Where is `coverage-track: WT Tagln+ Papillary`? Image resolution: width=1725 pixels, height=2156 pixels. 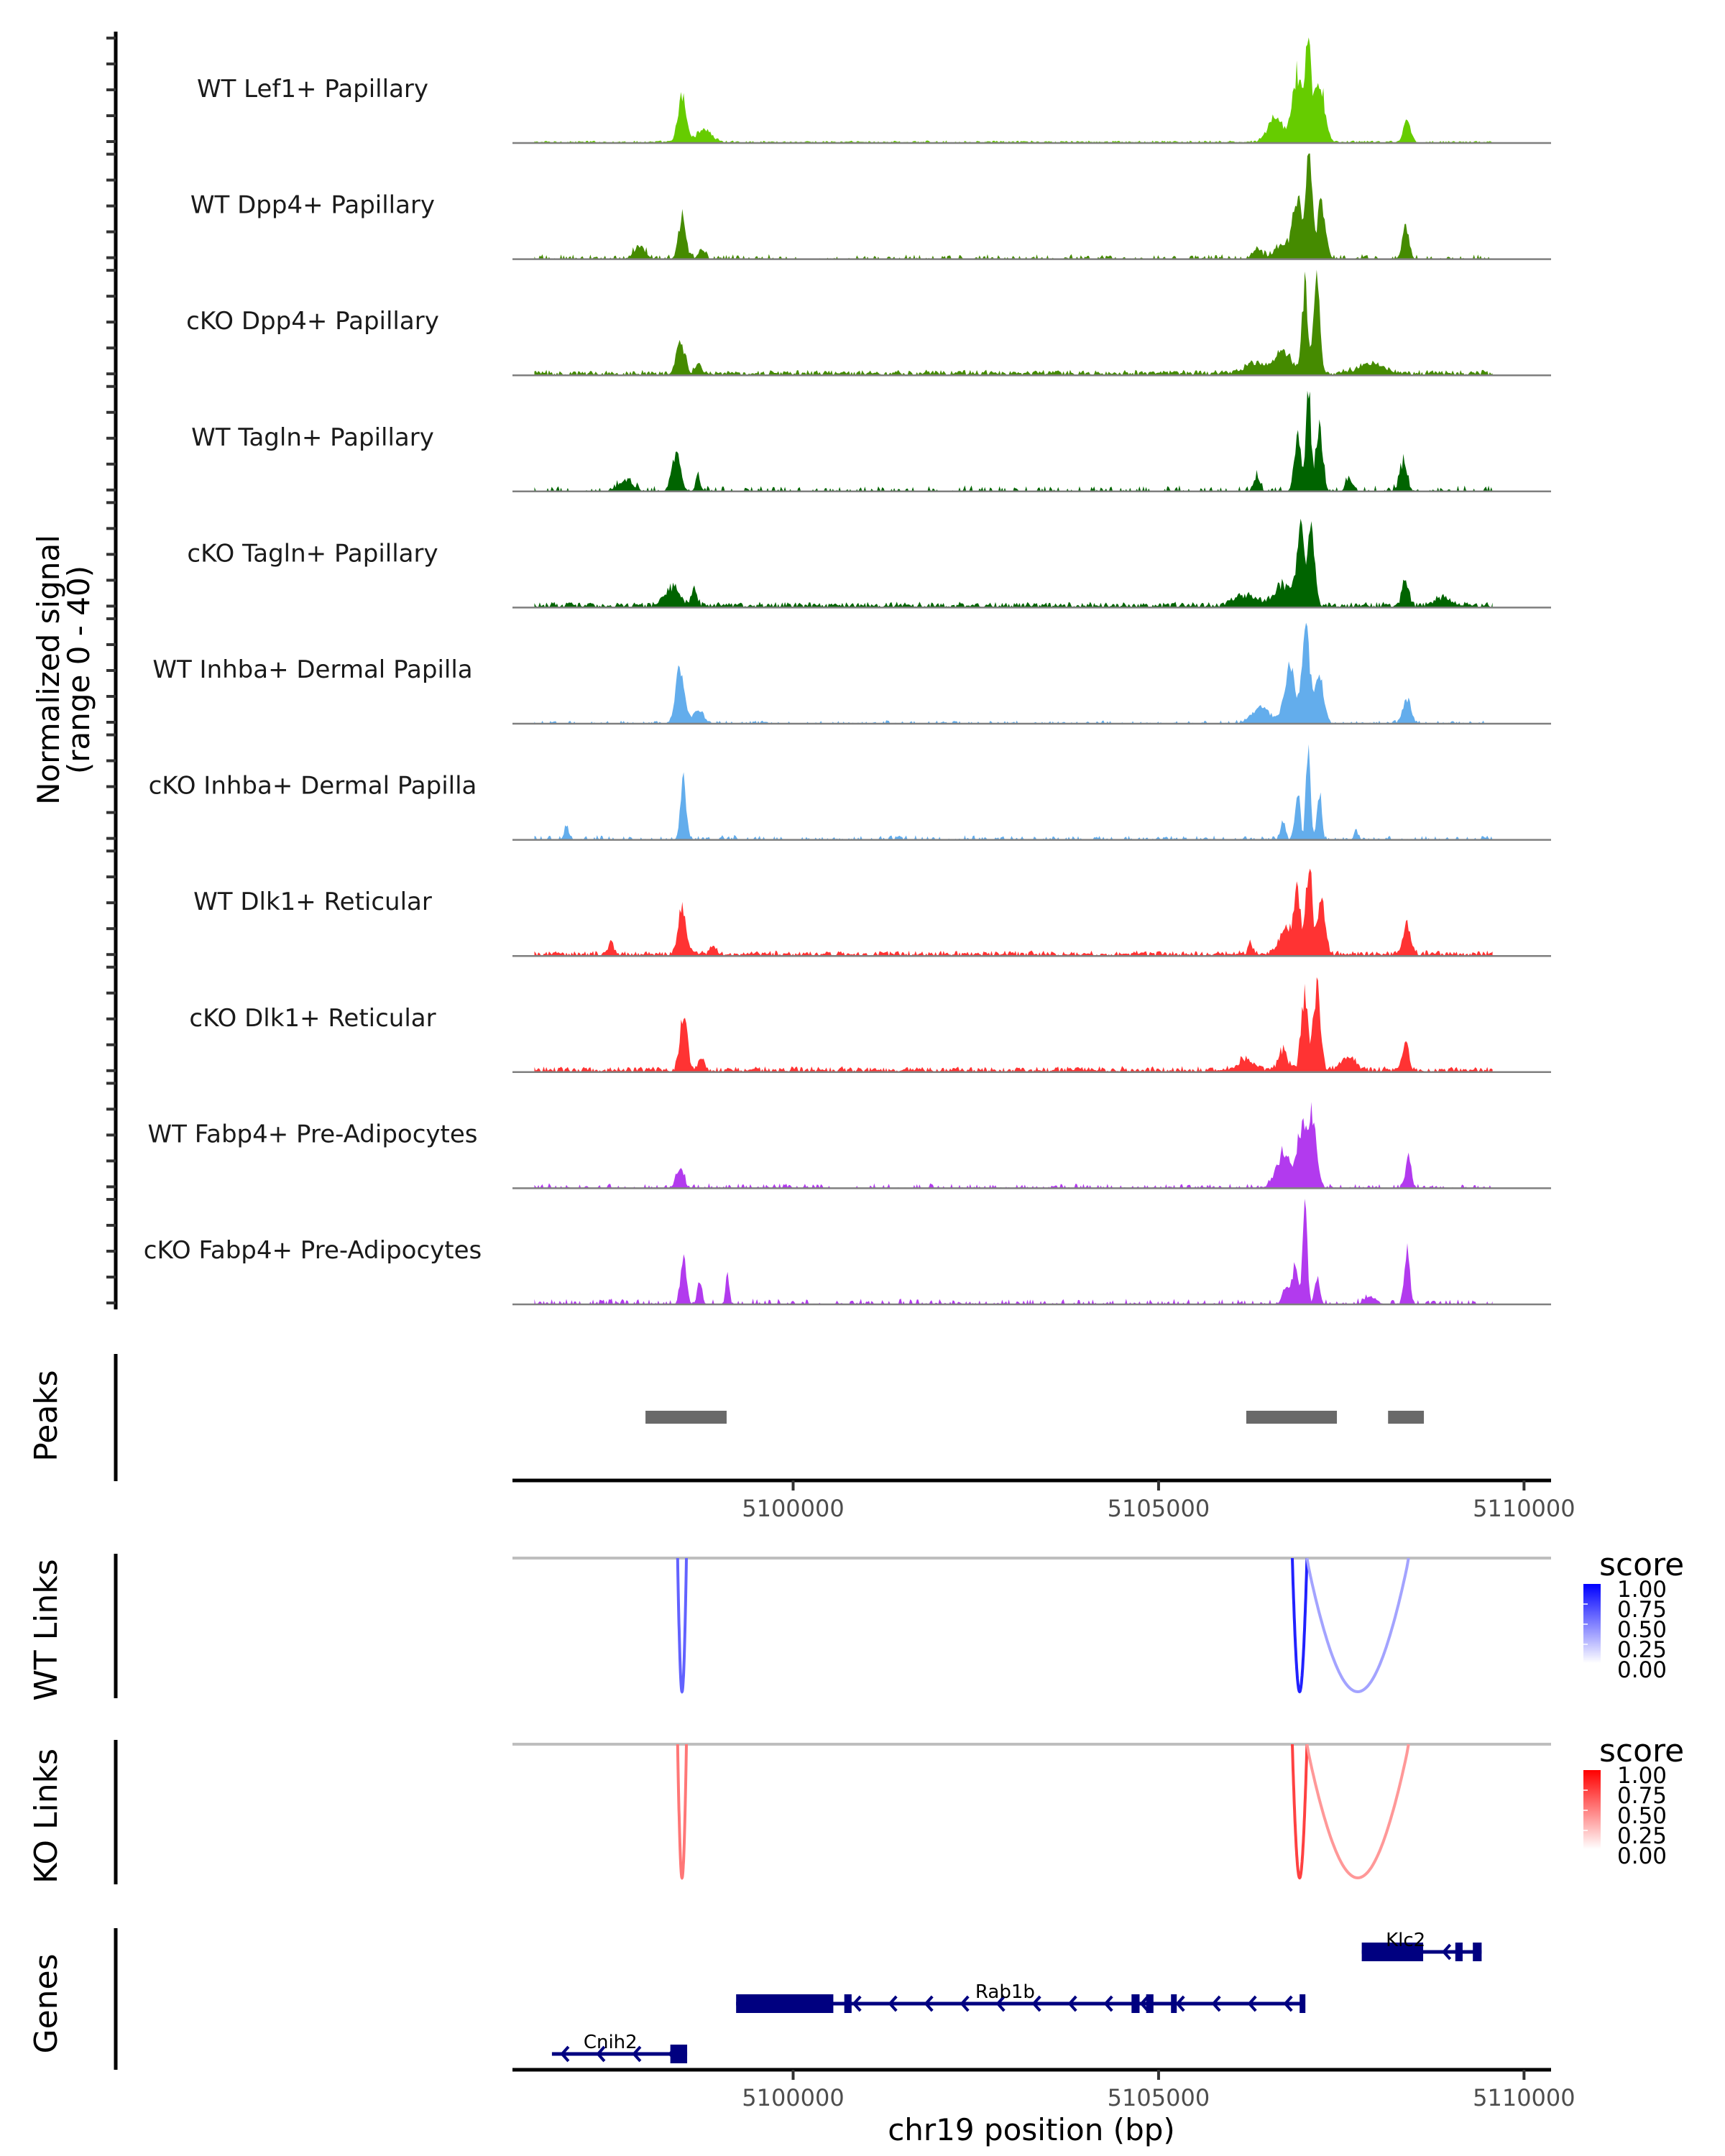 coverage-track: WT Tagln+ Papillary is located at coordinates (871, 442).